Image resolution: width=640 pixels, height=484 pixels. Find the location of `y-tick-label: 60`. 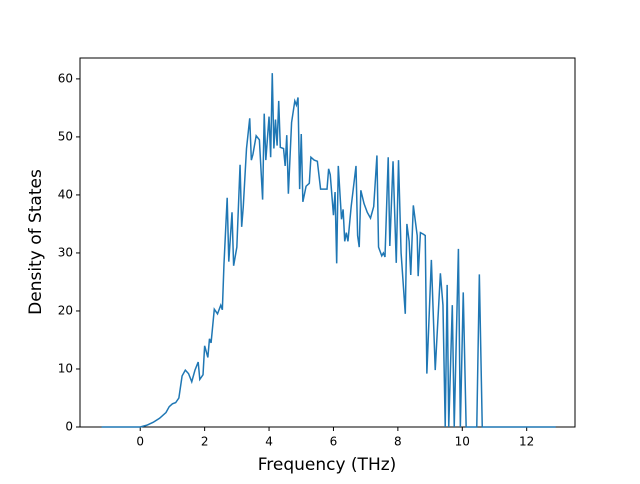

y-tick-label: 60 is located at coordinates (65, 78).